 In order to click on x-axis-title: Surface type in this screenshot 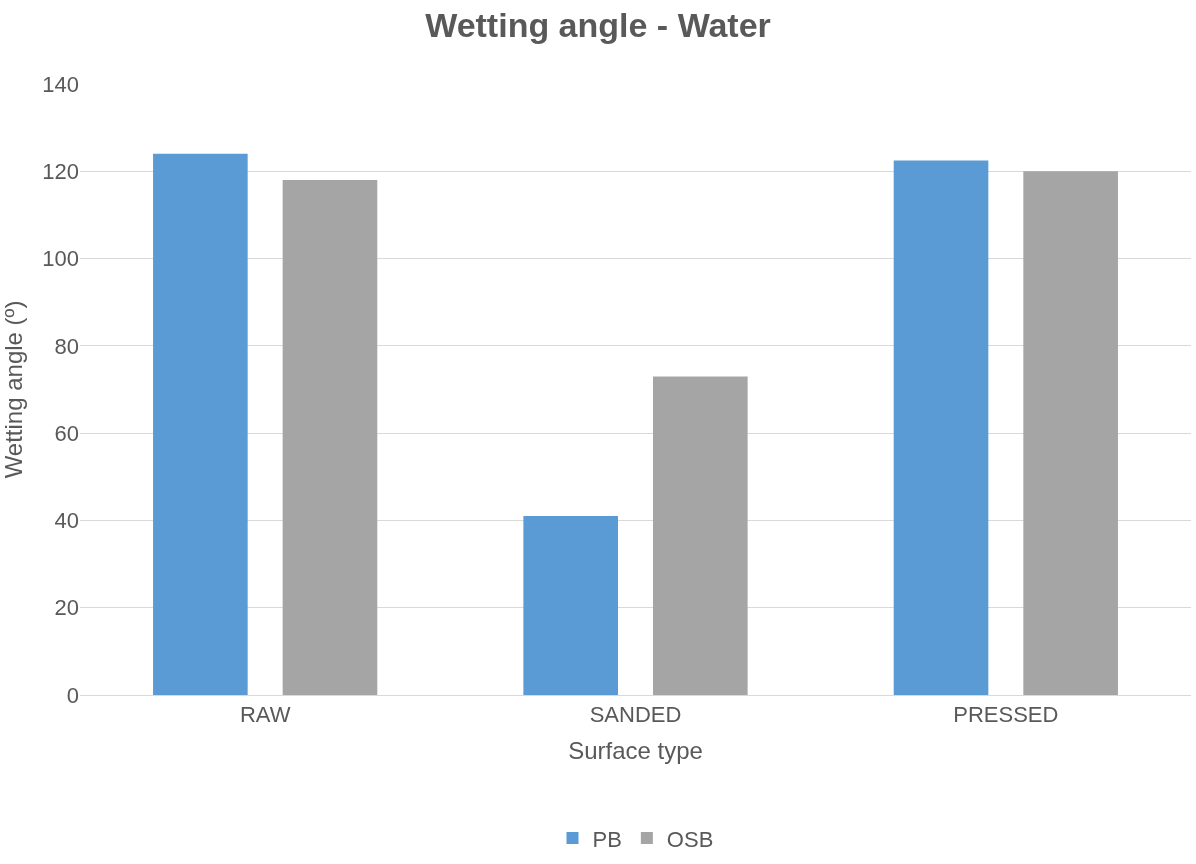, I will do `click(635, 750)`.